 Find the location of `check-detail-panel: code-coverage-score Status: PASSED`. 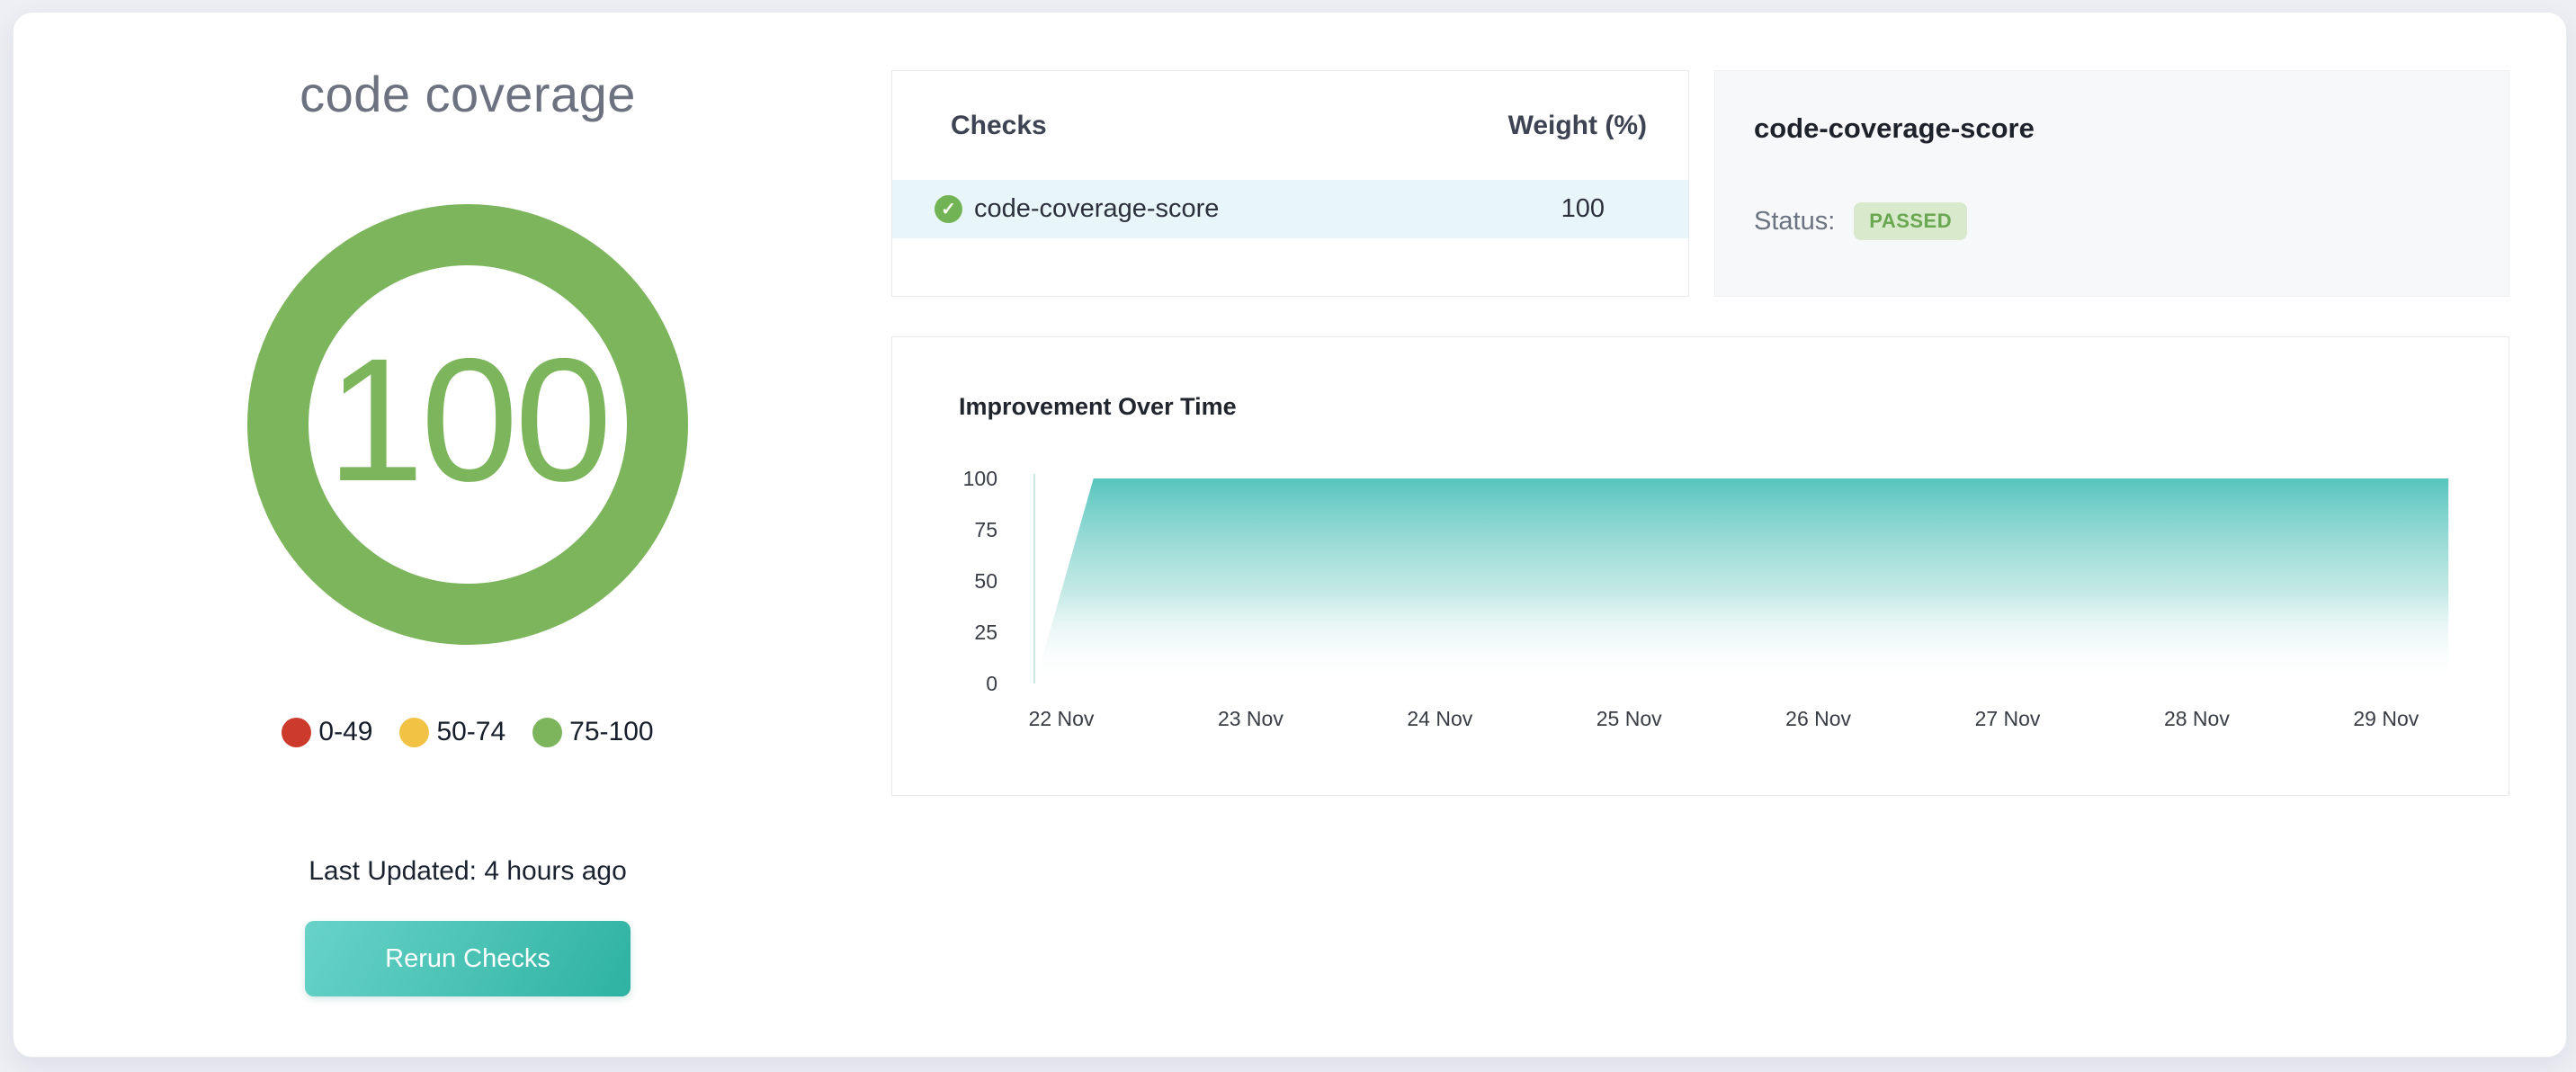

check-detail-panel: code-coverage-score Status: PASSED is located at coordinates (2111, 183).